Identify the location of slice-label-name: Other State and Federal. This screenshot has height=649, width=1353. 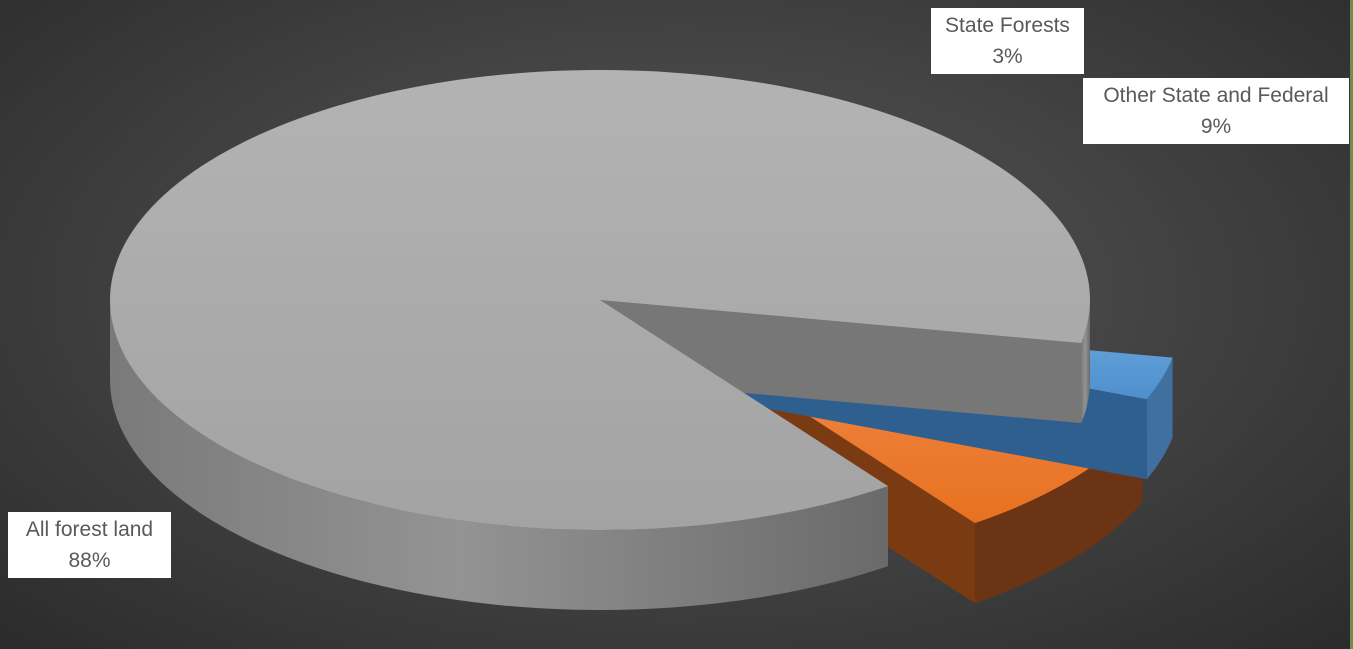
(1216, 95).